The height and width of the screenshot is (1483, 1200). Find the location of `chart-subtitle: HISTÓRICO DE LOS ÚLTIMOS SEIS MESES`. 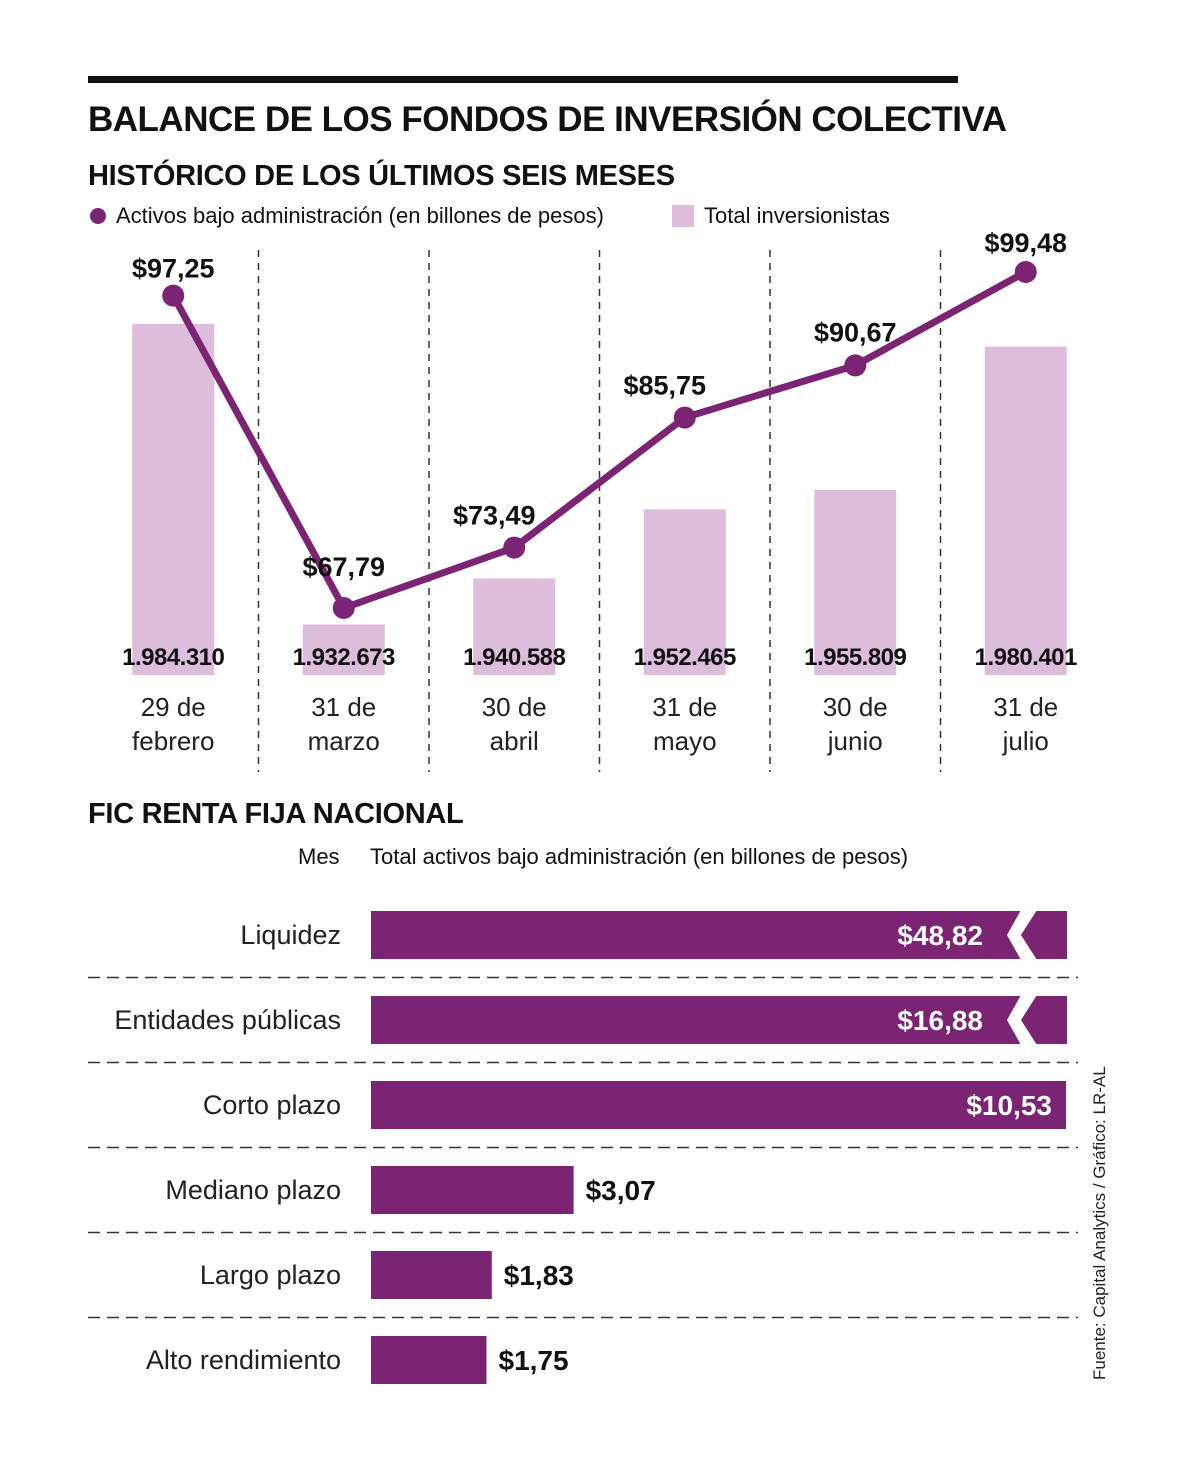

chart-subtitle: HISTÓRICO DE LOS ÚLTIMOS SEIS MESES is located at coordinates (381, 176).